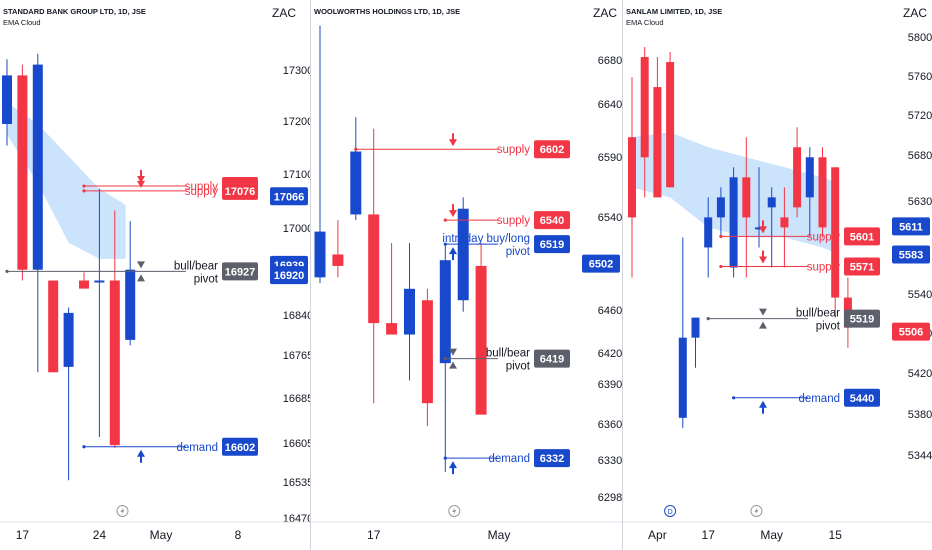  Describe the element at coordinates (862, 237) in the screenshot. I see `level-tag-text: 5601` at that location.